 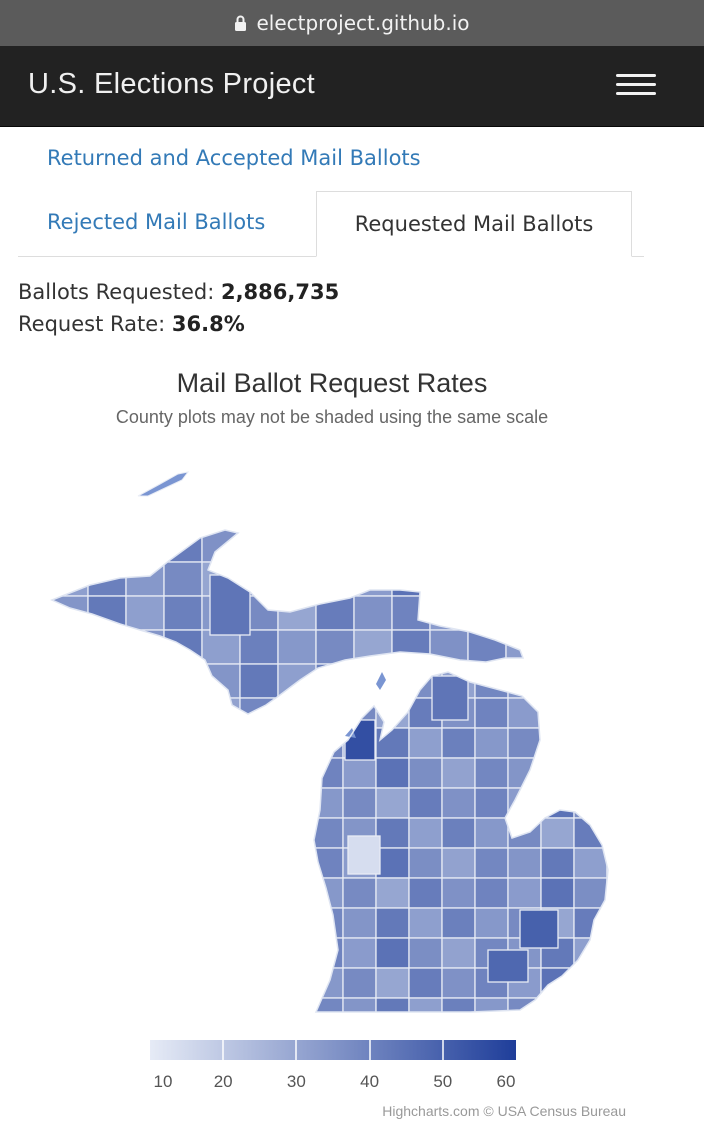 What do you see at coordinates (504, 1111) in the screenshot?
I see `chart-credits: Highcharts.com © USA Census Bureau` at bounding box center [504, 1111].